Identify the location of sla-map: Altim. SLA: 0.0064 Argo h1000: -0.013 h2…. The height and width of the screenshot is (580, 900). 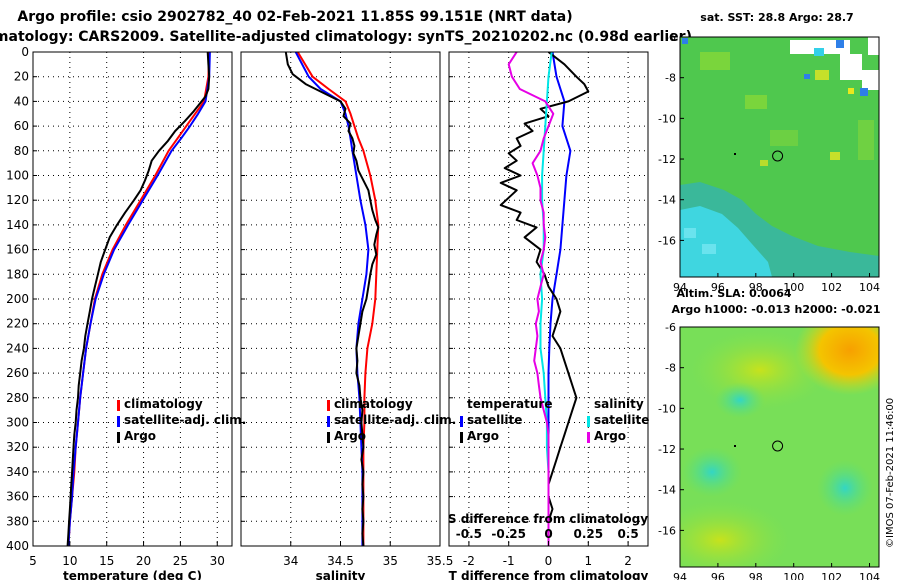
(769, 433).